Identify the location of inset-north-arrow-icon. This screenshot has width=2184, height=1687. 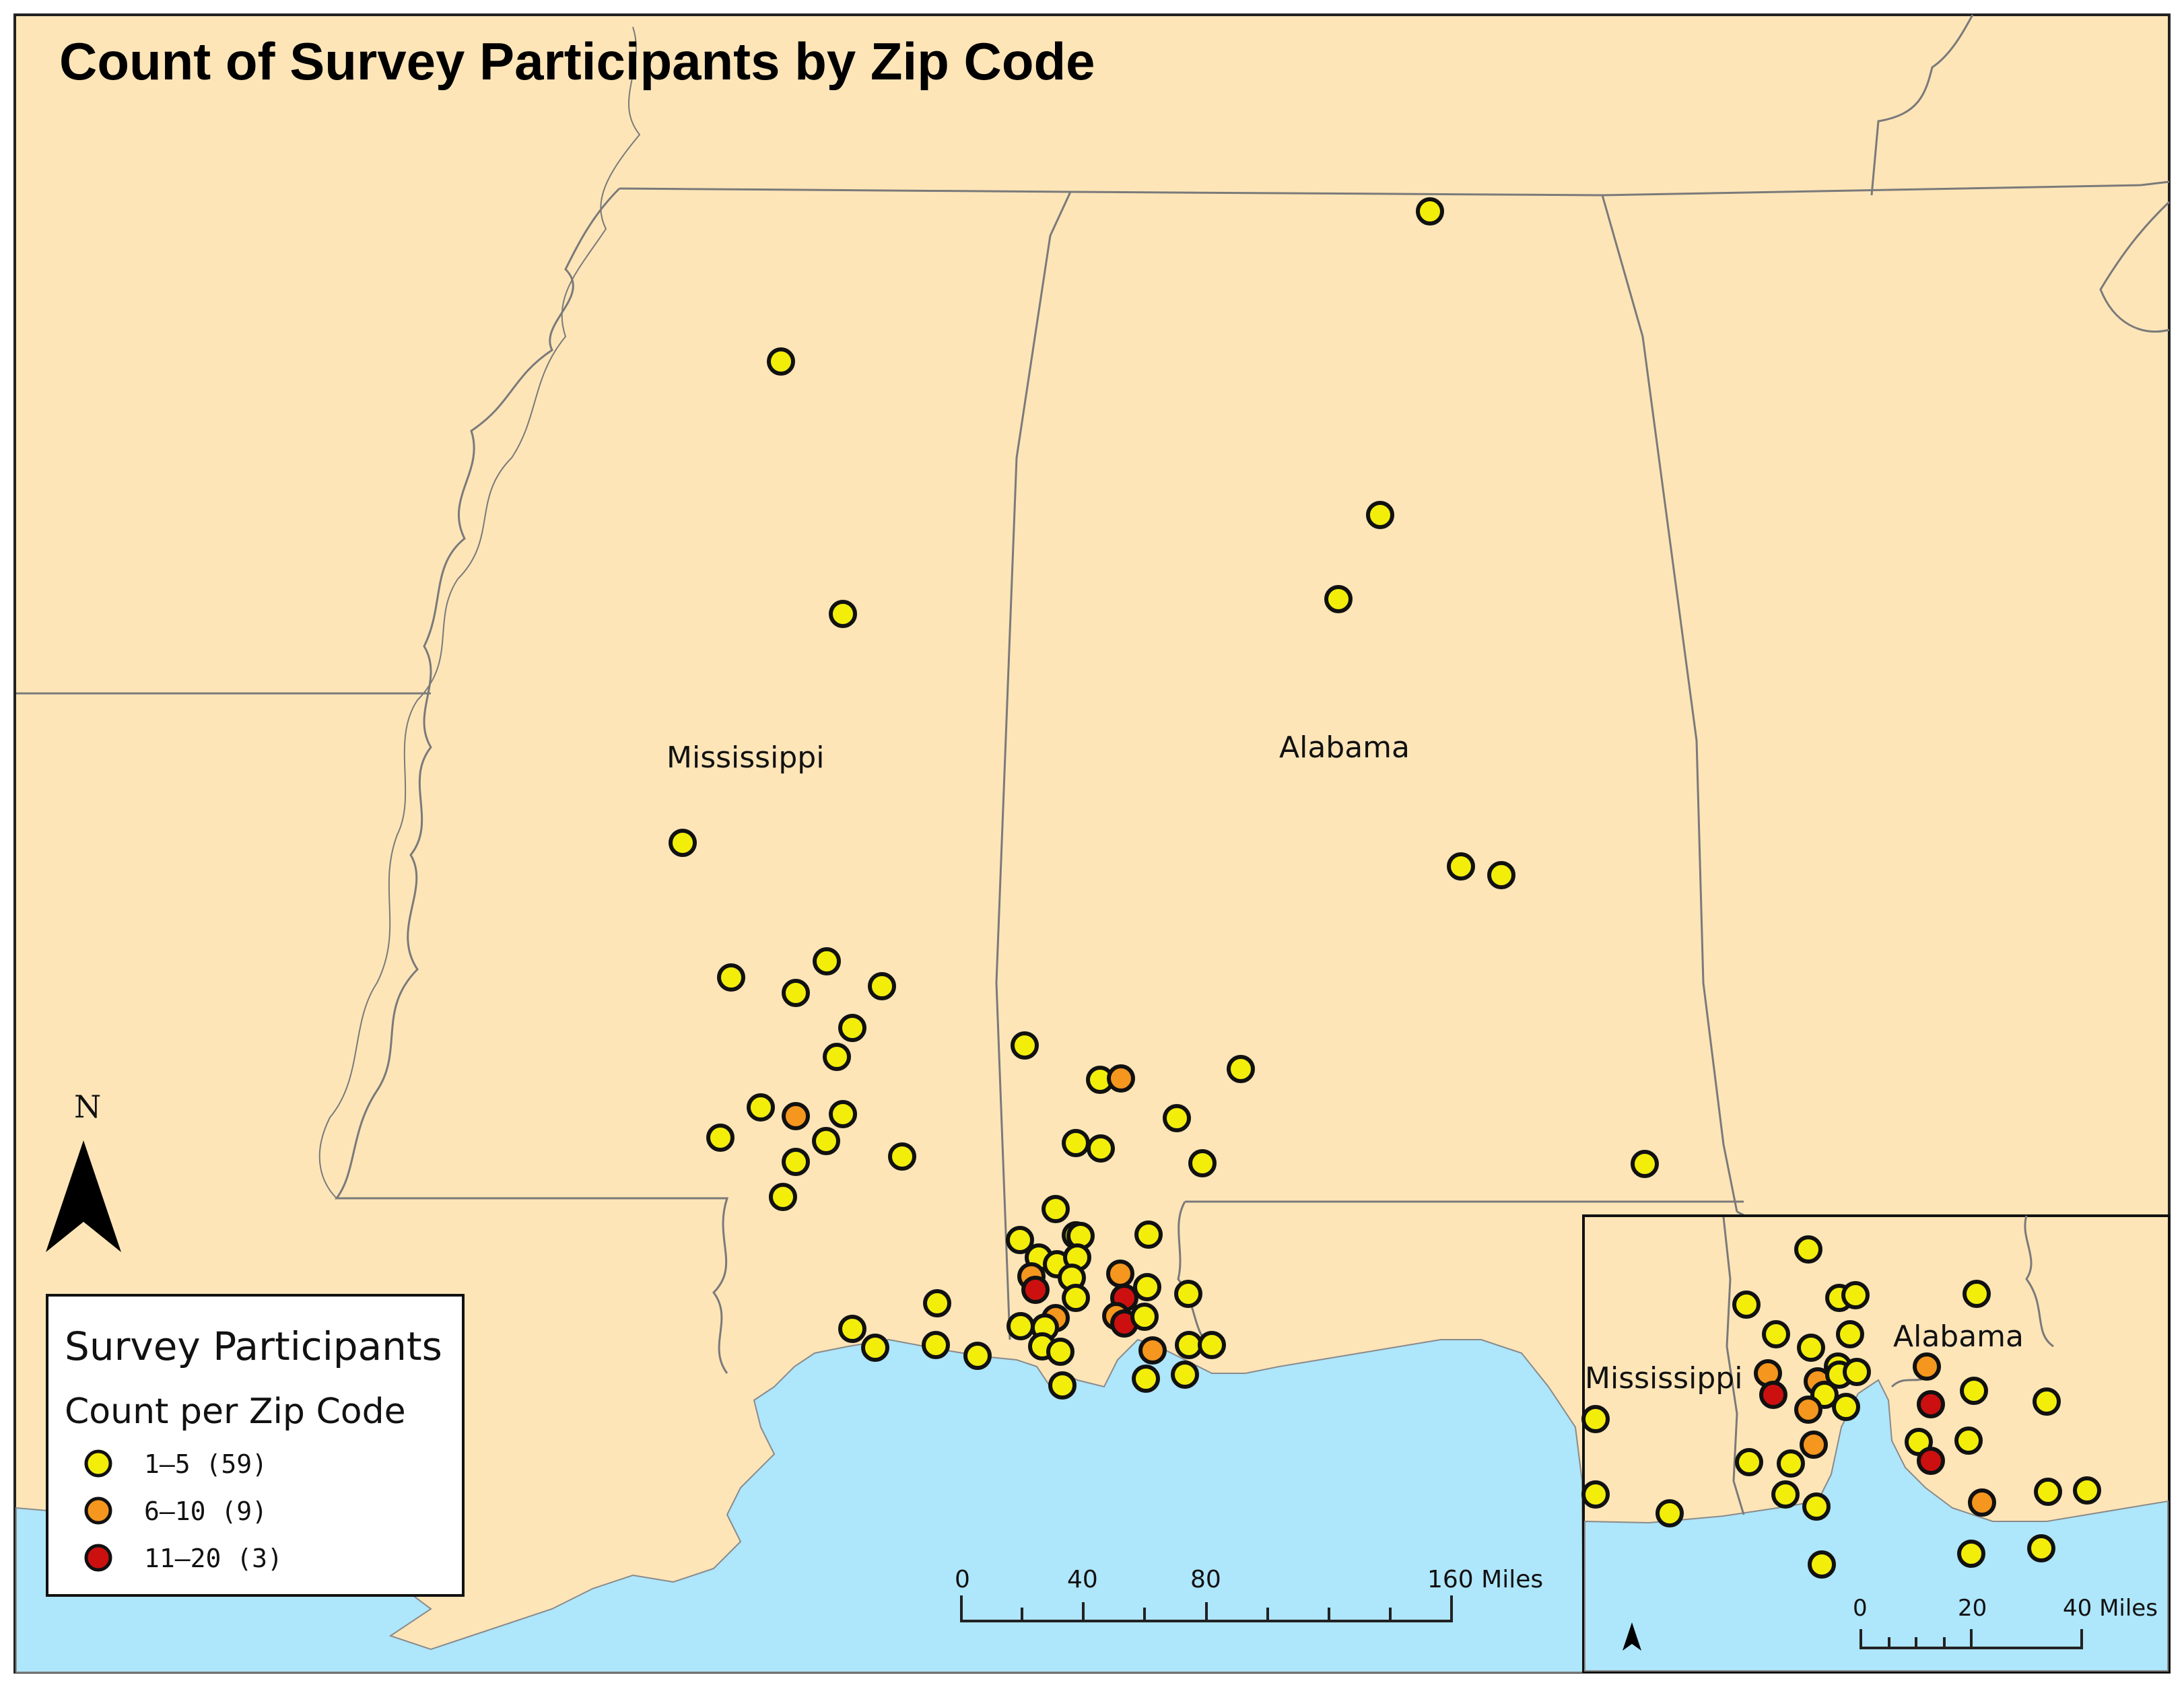
(1632, 1636).